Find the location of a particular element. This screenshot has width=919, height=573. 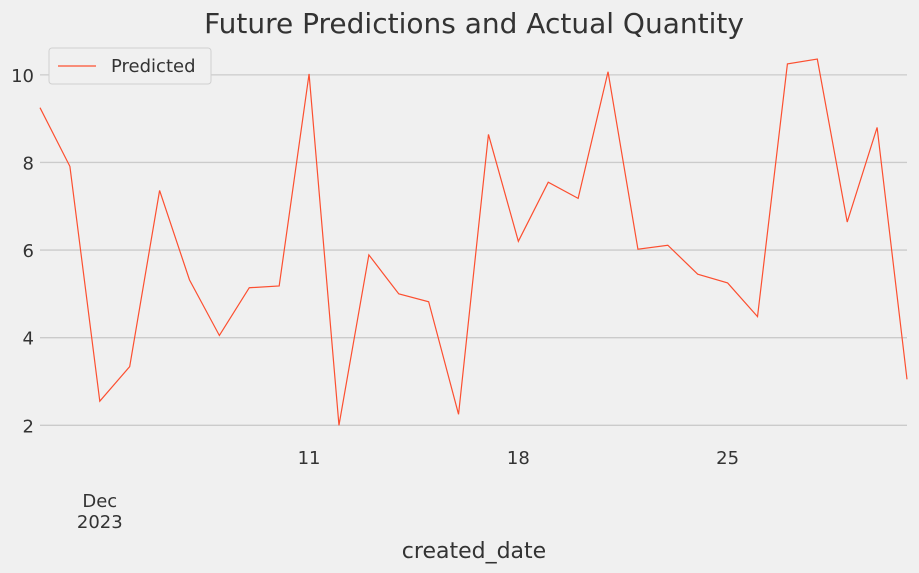

x-tick-label: 25 is located at coordinates (728, 458).